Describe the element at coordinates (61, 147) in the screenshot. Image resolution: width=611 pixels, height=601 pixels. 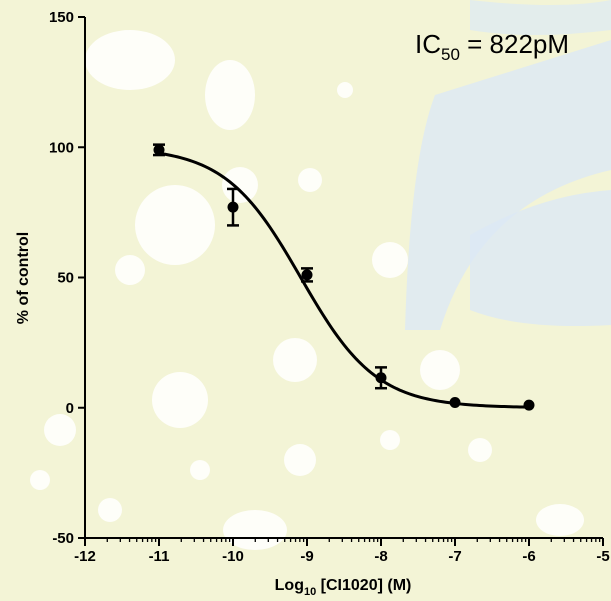
I see `y-tick-label: 100` at that location.